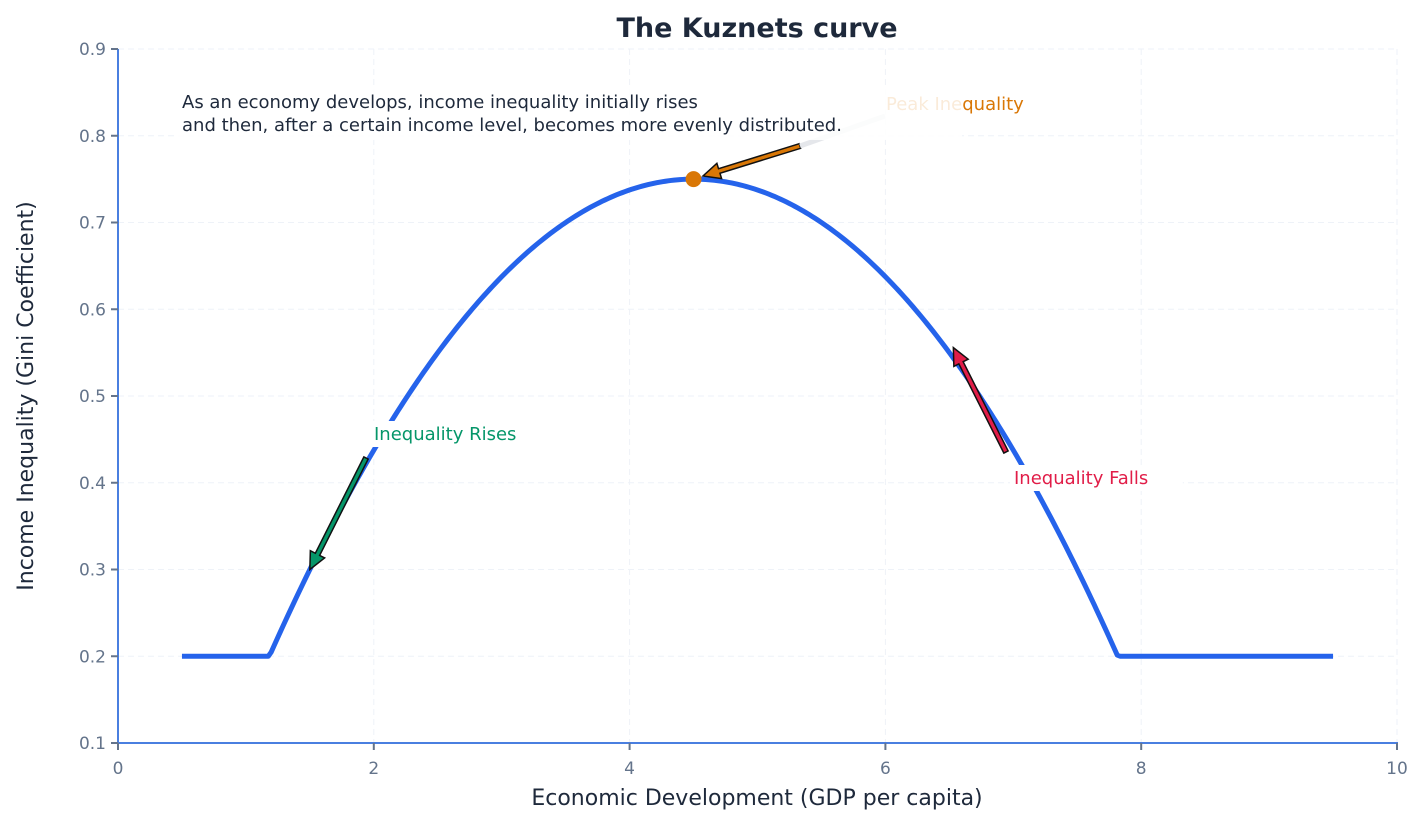 The width and height of the screenshot is (1425, 825). I want to click on y-tick-label: 0.4, so click(92, 484).